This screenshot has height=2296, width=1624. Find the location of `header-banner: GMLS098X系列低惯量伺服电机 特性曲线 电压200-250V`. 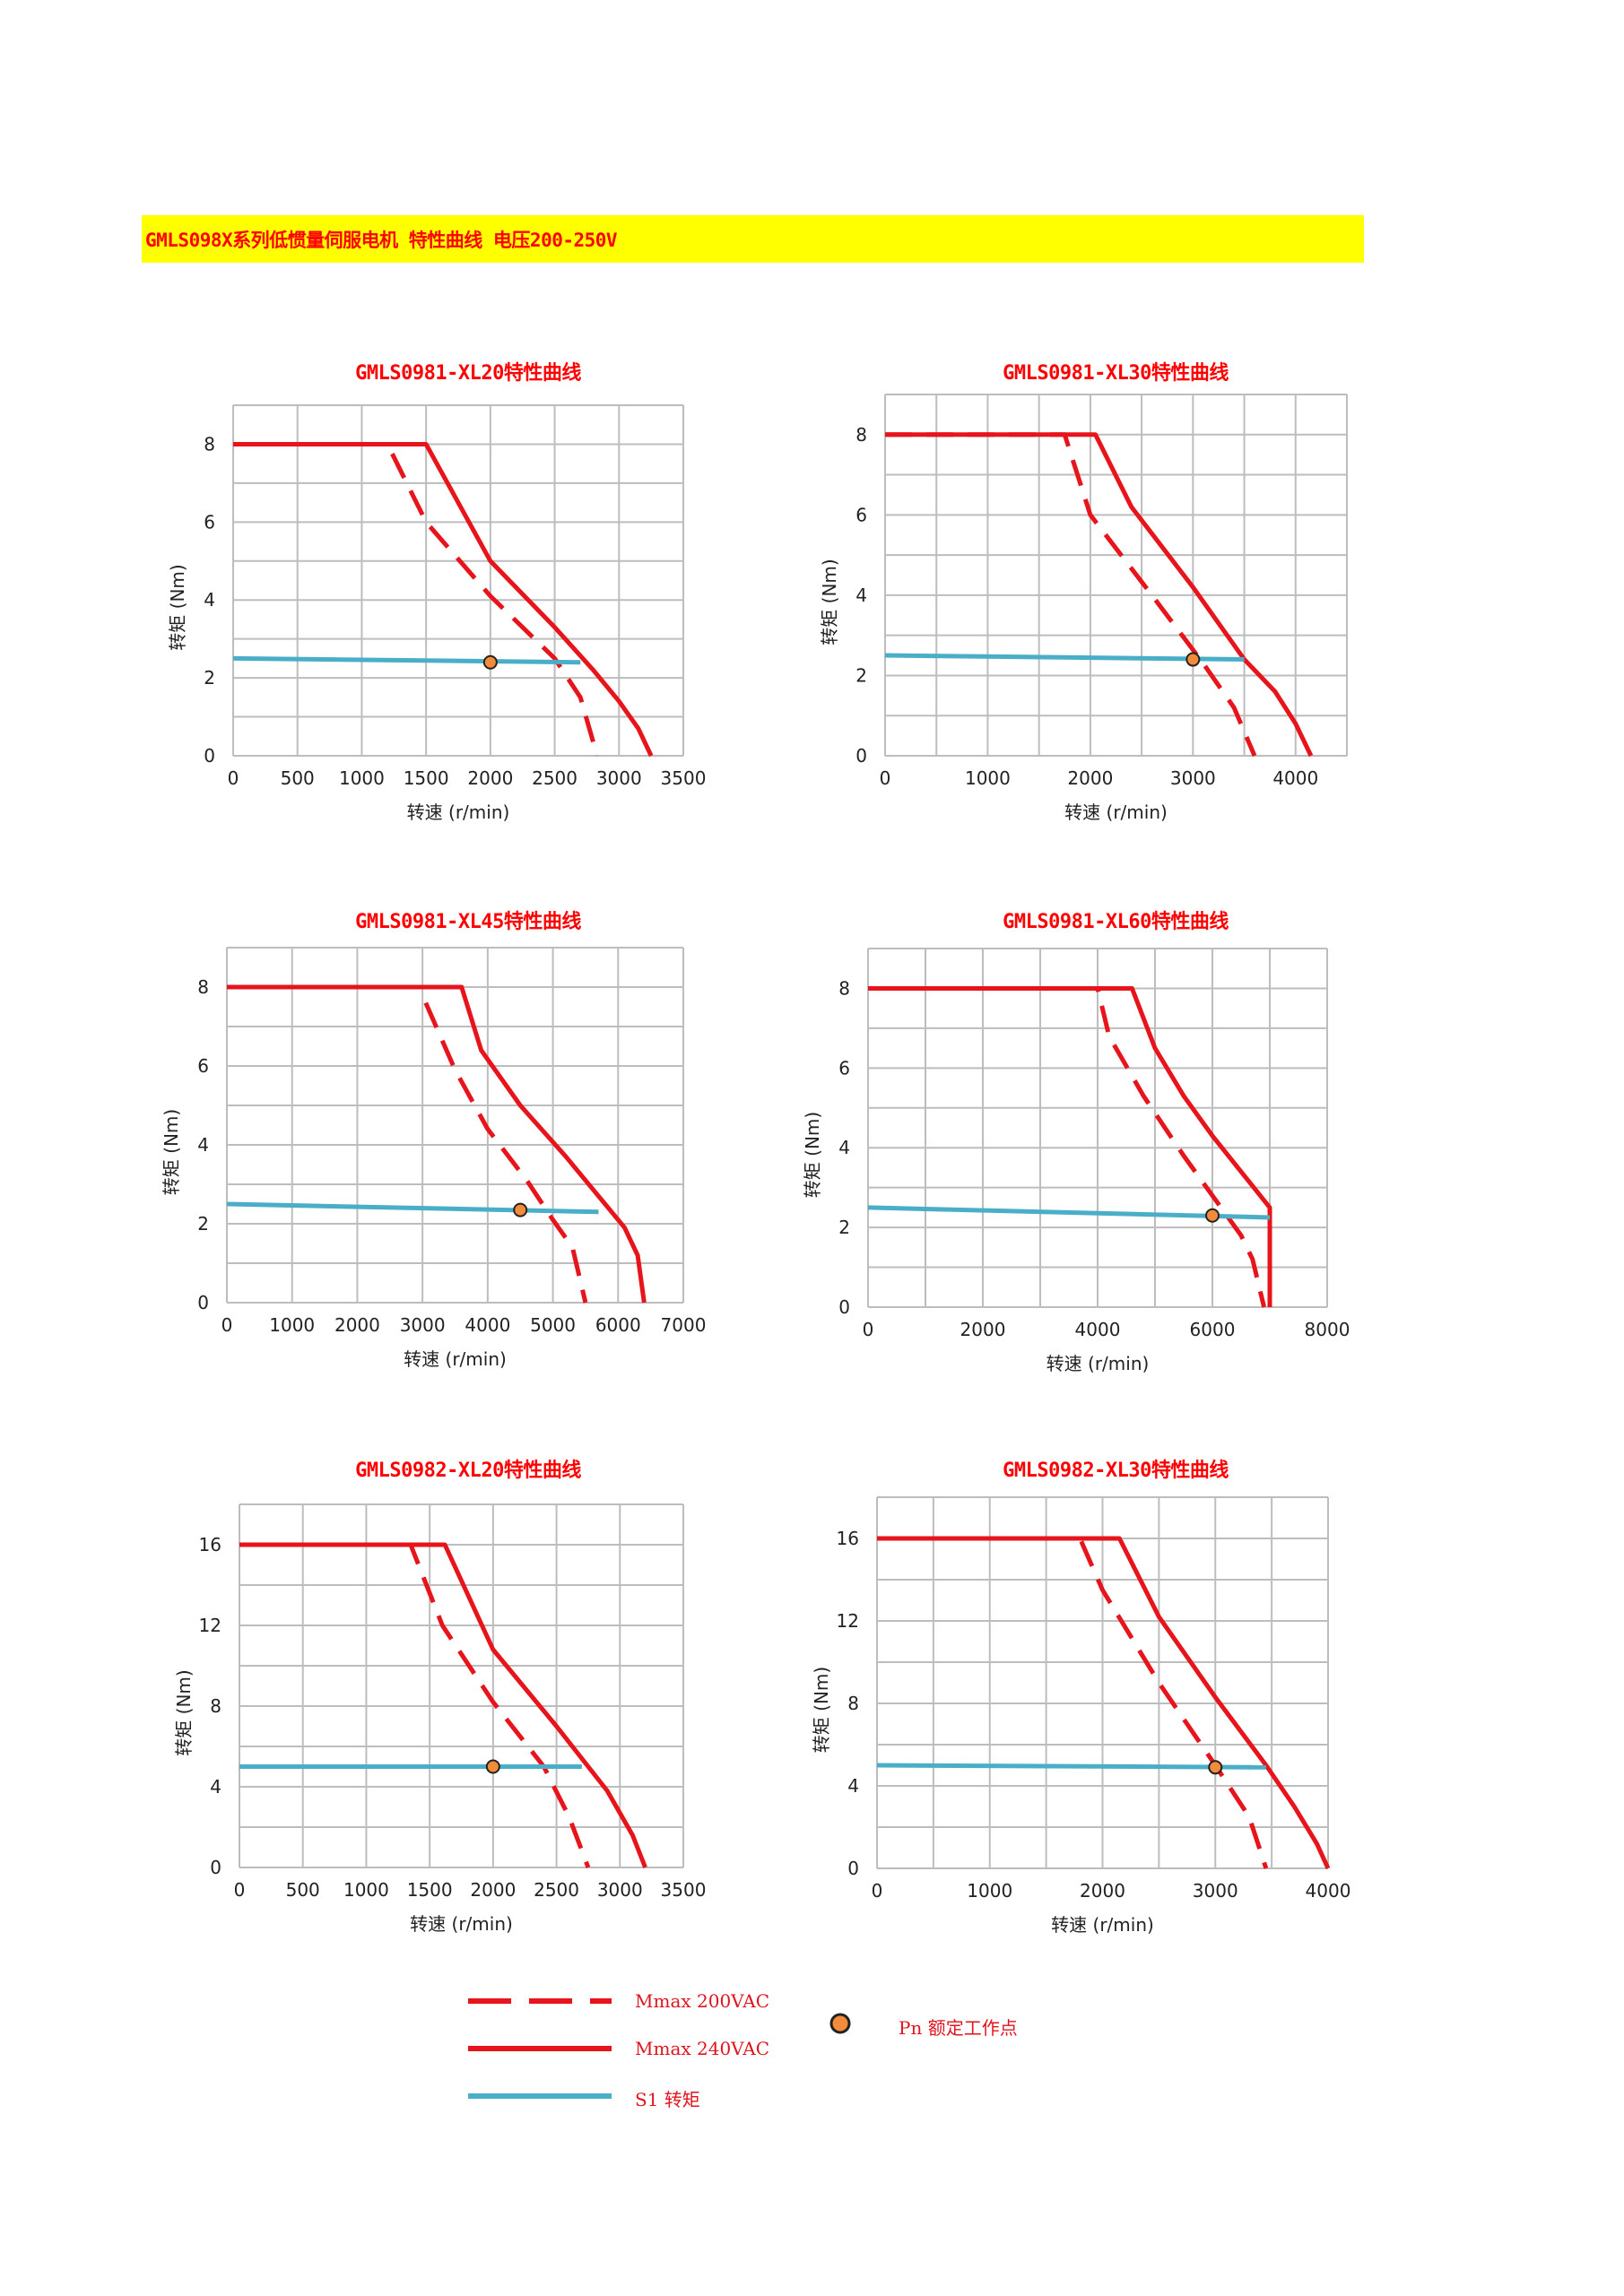

header-banner: GMLS098X系列低惯量伺服电机 特性曲线 电压200-250V is located at coordinates (753, 239).